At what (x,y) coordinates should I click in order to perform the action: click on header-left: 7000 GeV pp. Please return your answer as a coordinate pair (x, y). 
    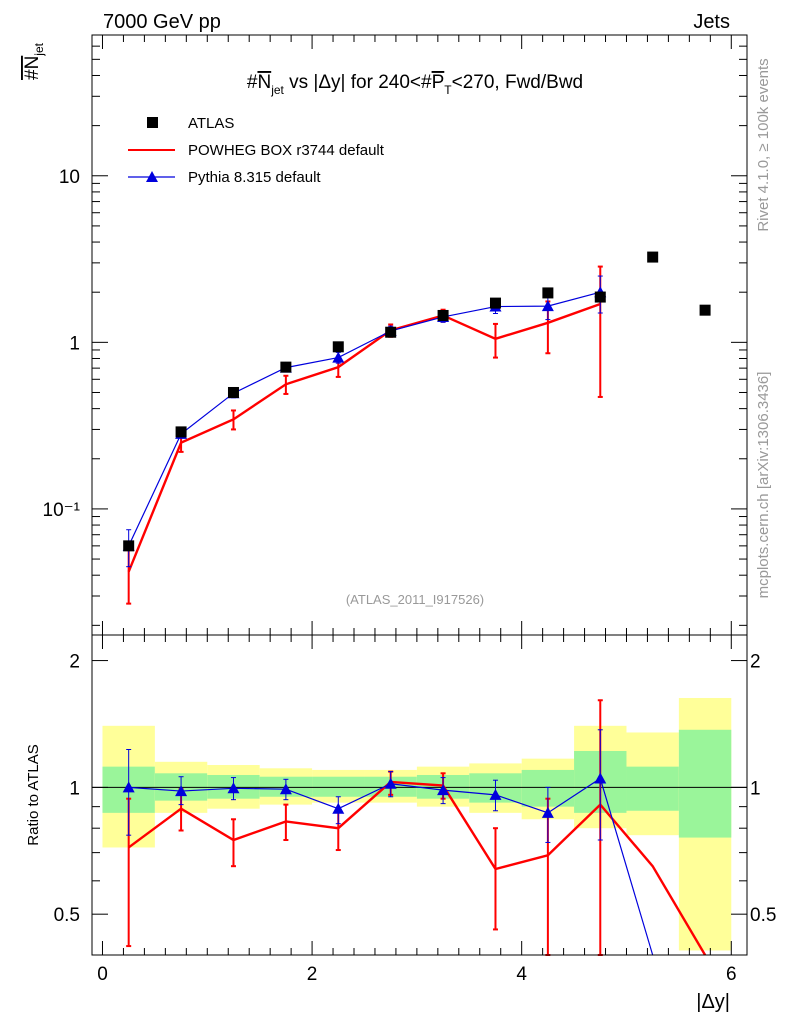
    Looking at the image, I should click on (162, 22).